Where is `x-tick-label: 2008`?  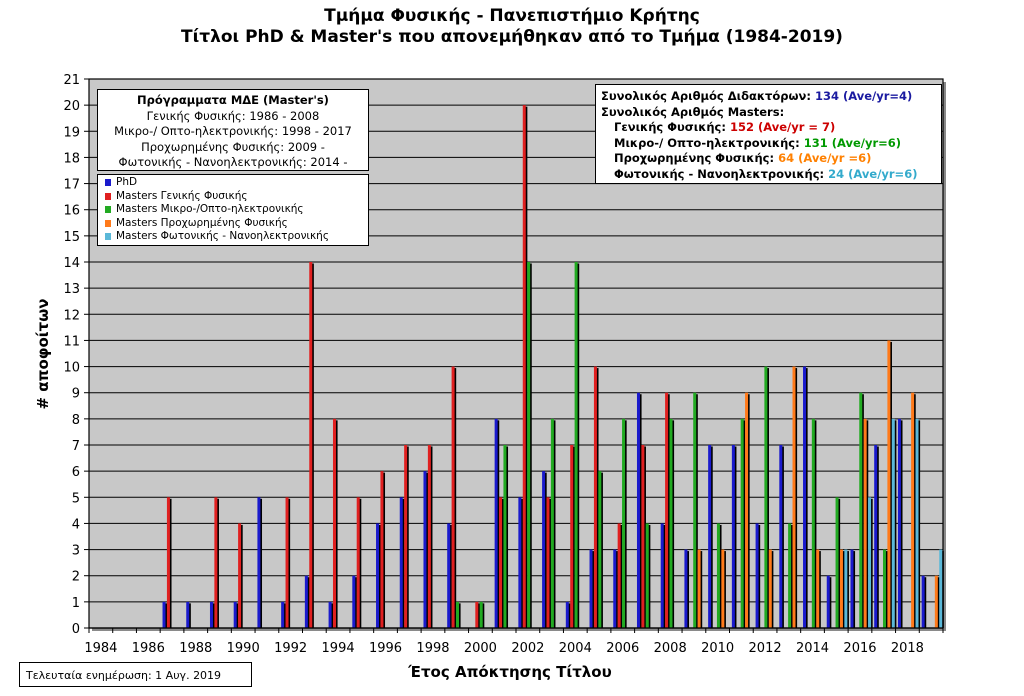 x-tick-label: 2008 is located at coordinates (670, 648).